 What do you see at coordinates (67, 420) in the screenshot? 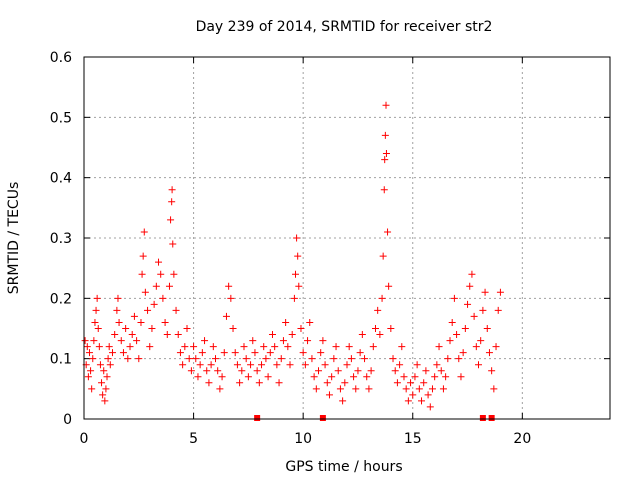
I see `y-tick-label: 0` at bounding box center [67, 420].